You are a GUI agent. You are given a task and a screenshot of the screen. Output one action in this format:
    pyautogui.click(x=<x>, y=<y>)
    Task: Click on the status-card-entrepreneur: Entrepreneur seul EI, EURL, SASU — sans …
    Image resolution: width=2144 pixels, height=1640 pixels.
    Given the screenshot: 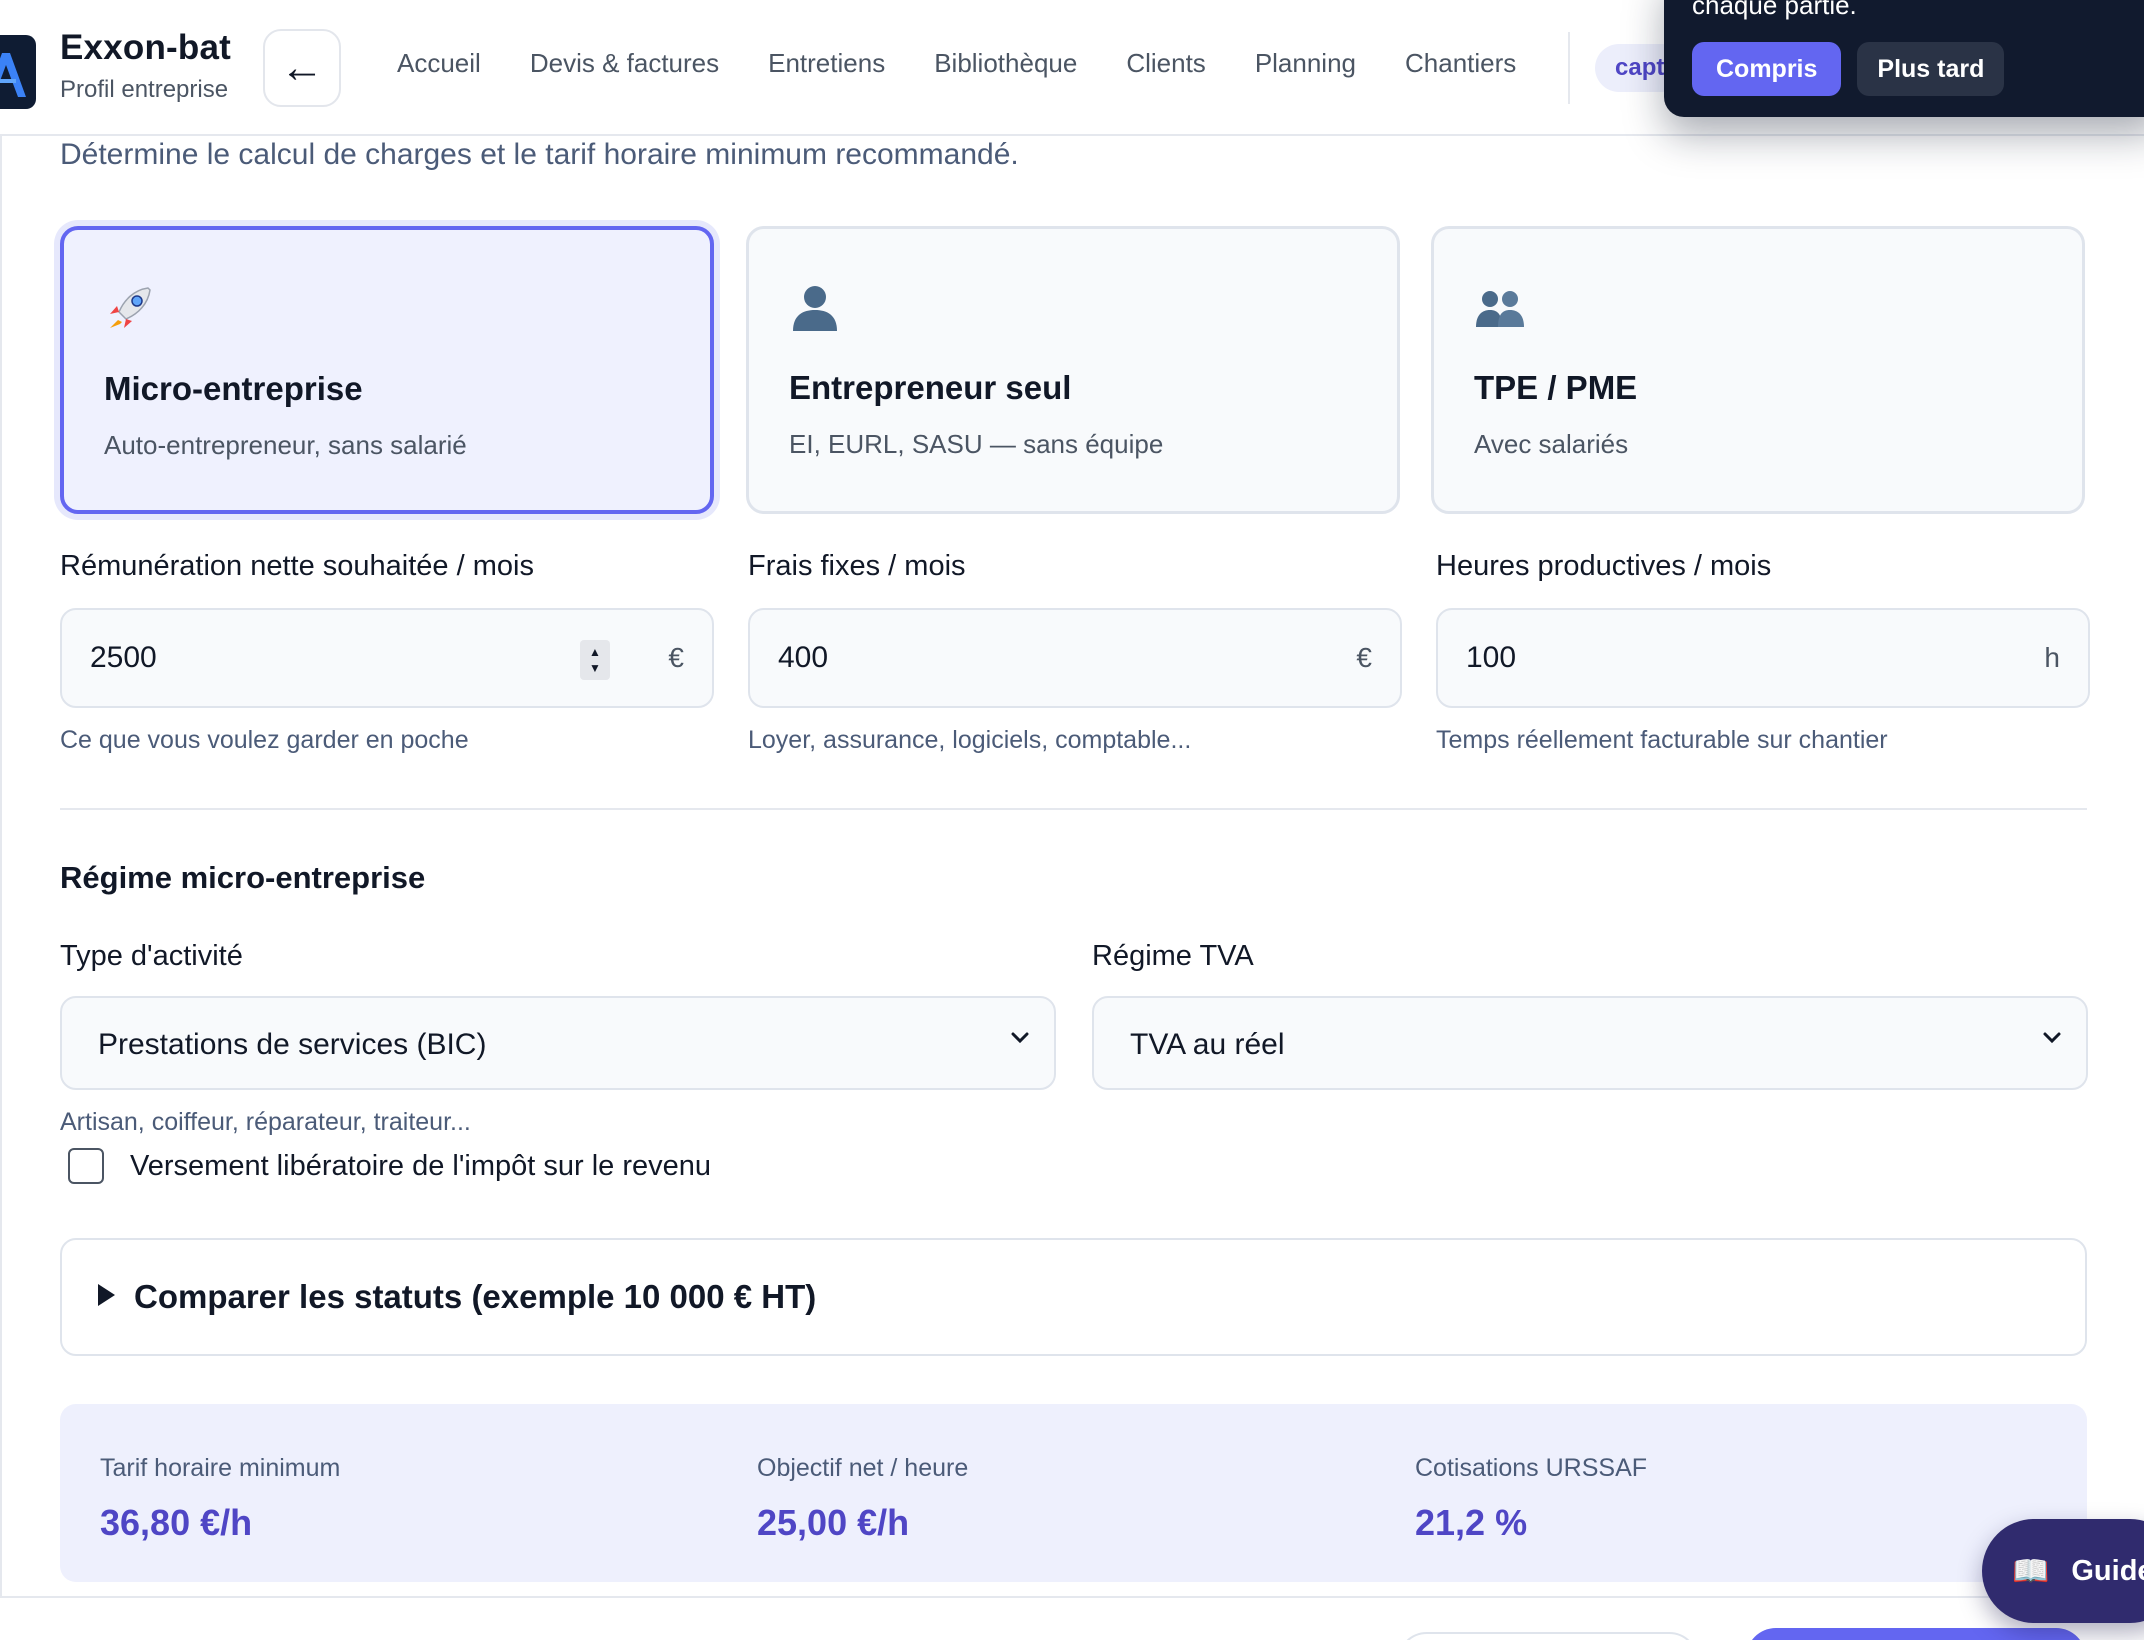 What is the action you would take?
    pyautogui.click(x=1073, y=370)
    